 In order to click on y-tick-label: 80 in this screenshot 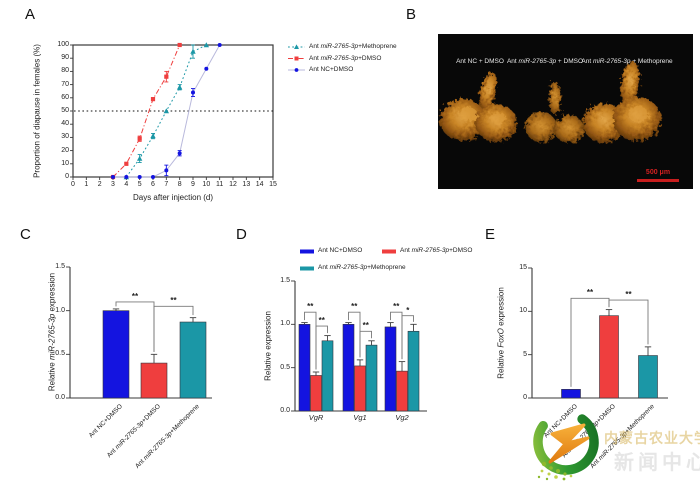, I will do `click(65, 71)`.